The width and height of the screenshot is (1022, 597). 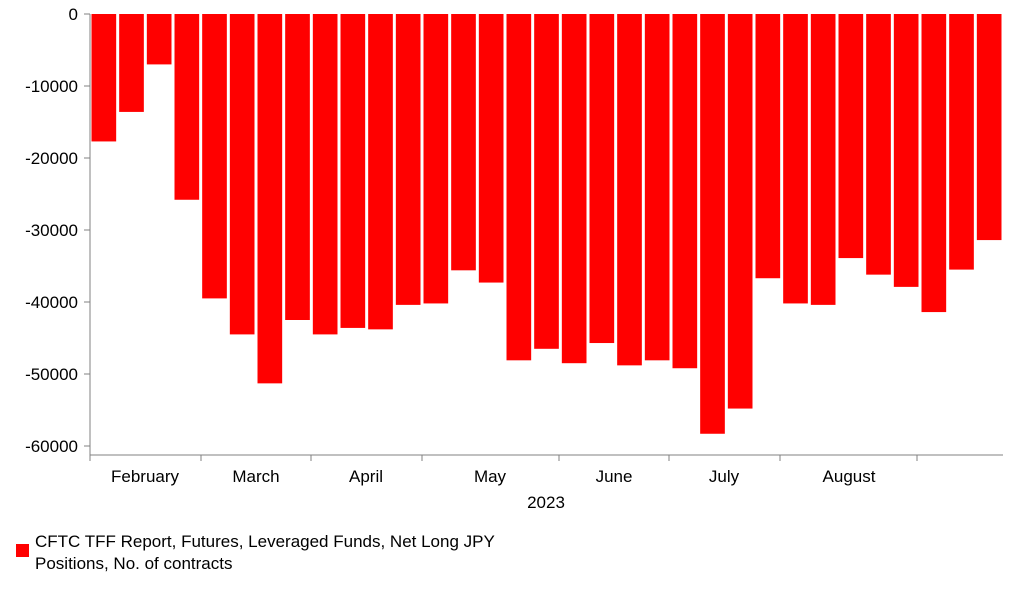 I want to click on x-tick-label: August, so click(x=849, y=476).